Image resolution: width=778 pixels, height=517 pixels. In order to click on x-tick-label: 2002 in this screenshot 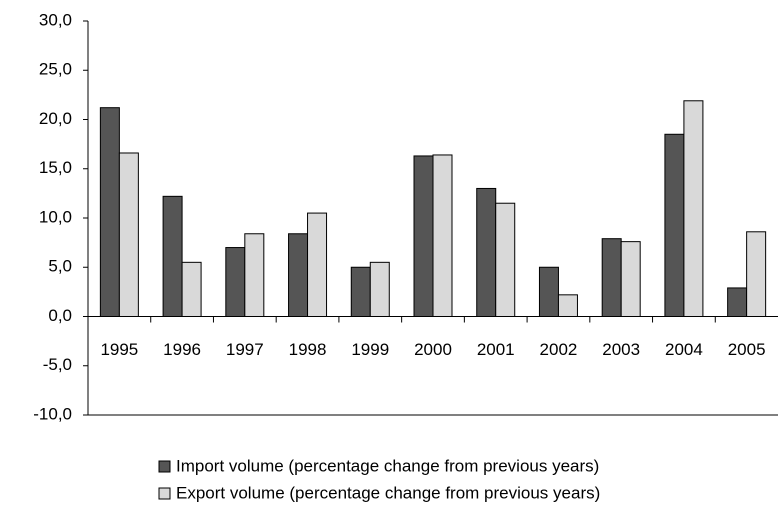, I will do `click(559, 349)`.